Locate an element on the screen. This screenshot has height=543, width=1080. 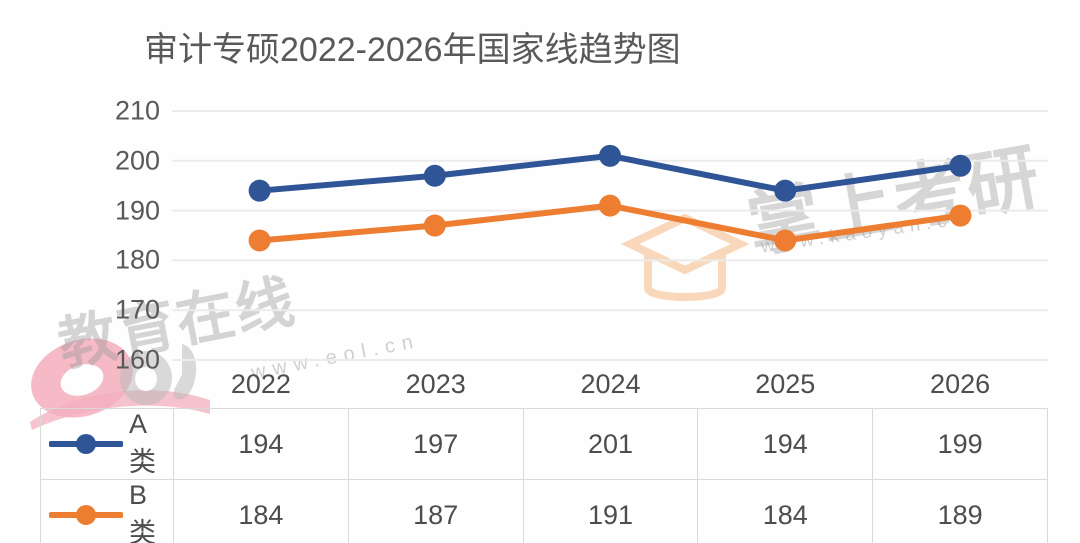
table-cell-A类-2024: 201 is located at coordinates (610, 444).